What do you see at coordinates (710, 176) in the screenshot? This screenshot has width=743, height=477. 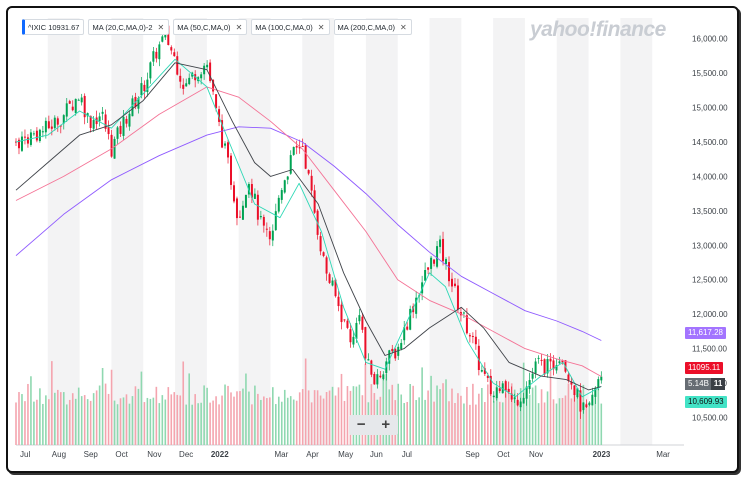 I see `y-tick-label: 14,000.00` at bounding box center [710, 176].